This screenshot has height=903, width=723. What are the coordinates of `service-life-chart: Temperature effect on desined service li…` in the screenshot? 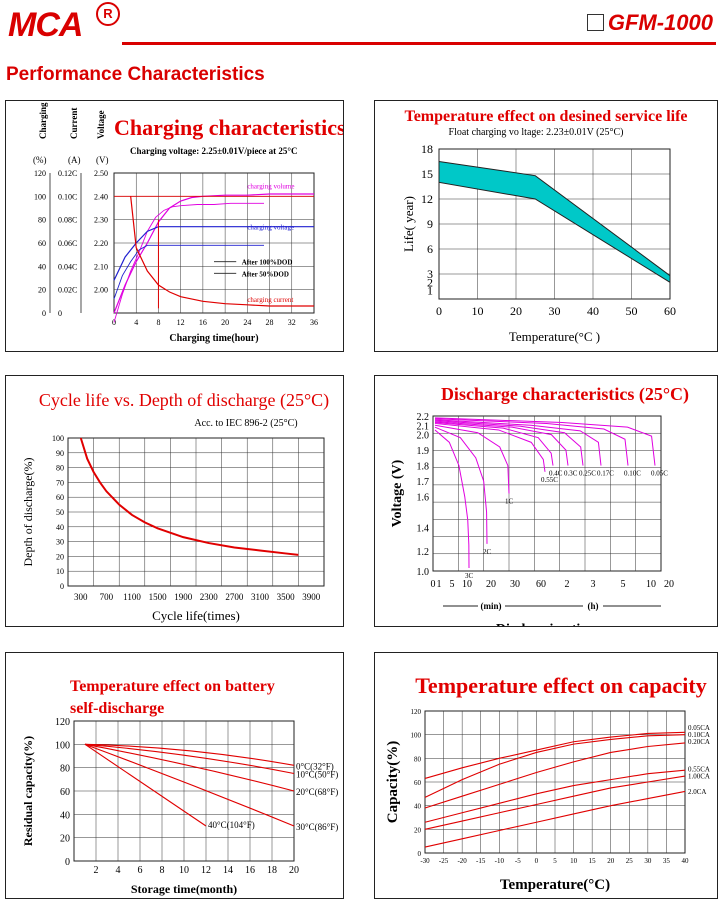 It's located at (544, 226).